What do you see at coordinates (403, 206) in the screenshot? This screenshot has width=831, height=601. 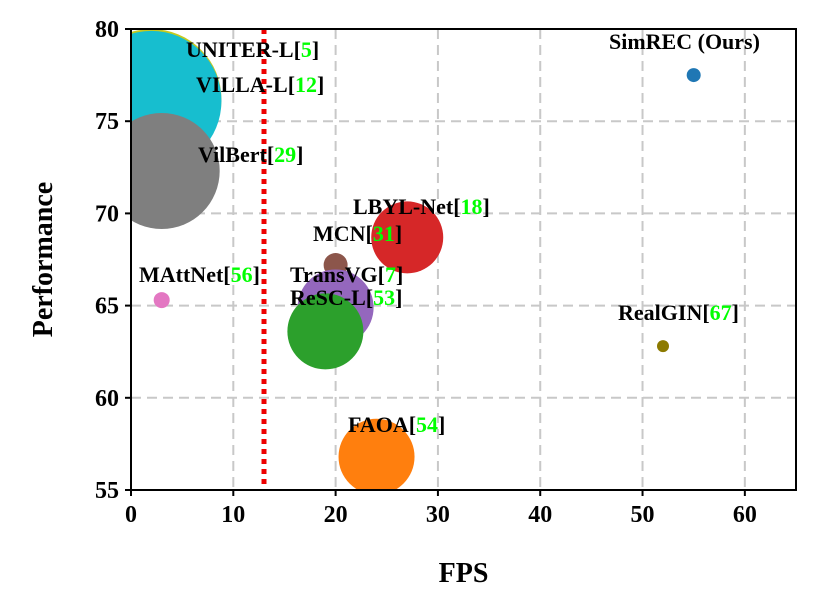 I see `label-name: LBYL-Net` at bounding box center [403, 206].